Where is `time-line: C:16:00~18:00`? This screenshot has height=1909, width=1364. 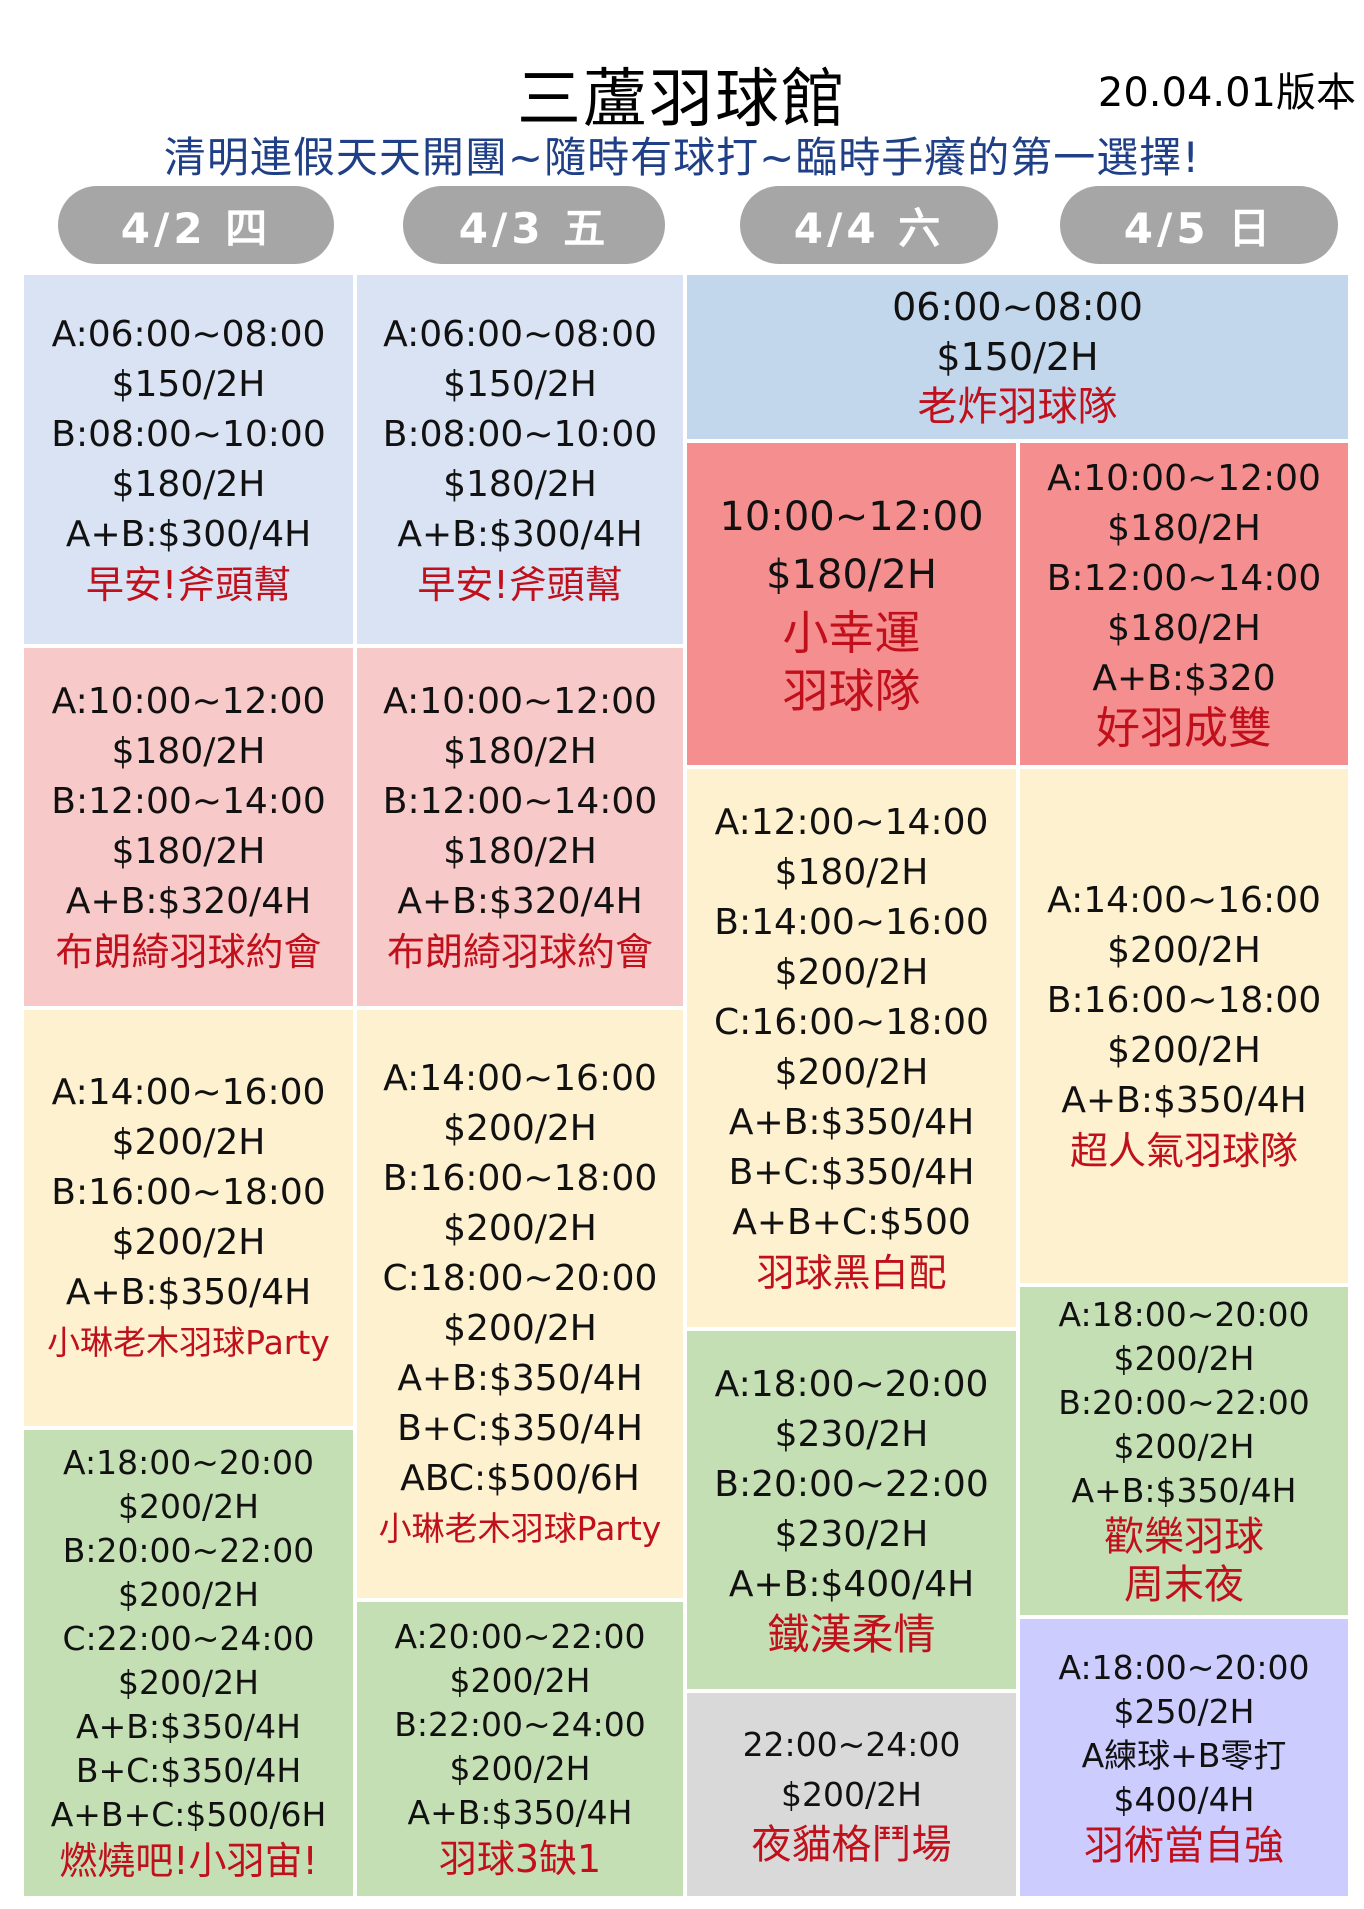
time-line: C:16:00~18:00 is located at coordinates (851, 1022).